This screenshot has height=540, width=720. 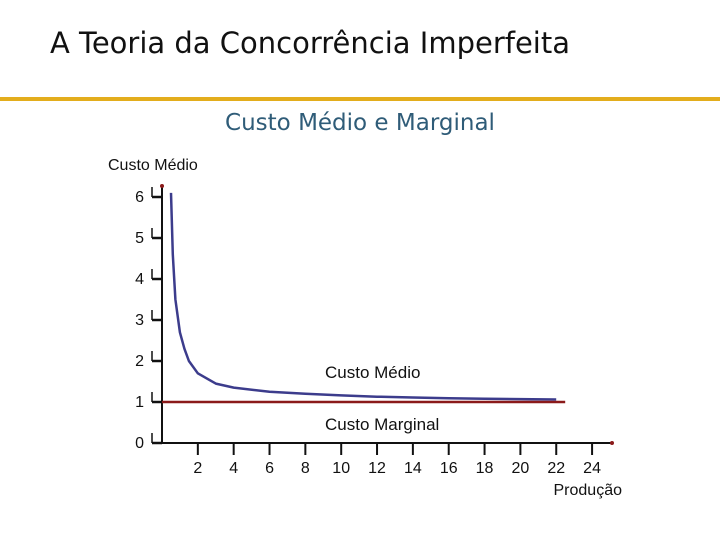 What do you see at coordinates (382, 424) in the screenshot?
I see `series-label-custo-marginal: Custo Marginal` at bounding box center [382, 424].